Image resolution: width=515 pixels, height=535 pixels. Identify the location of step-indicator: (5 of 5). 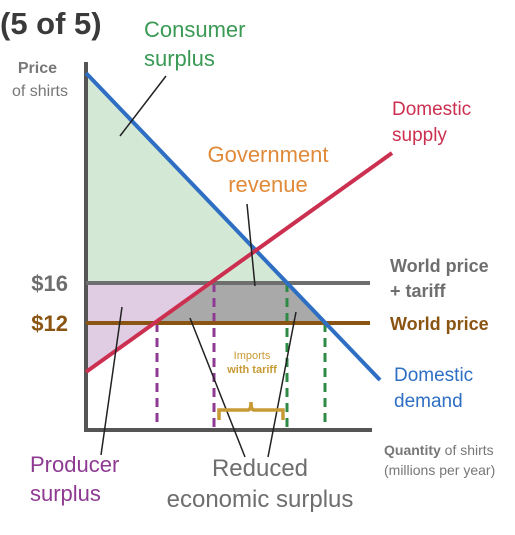
(51, 23).